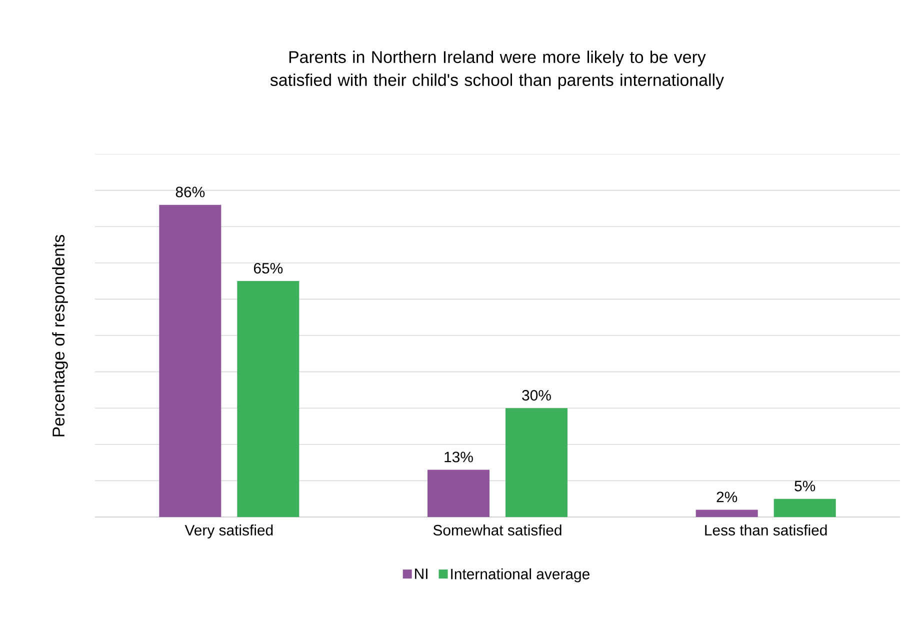  Describe the element at coordinates (727, 497) in the screenshot. I see `data-label: 2%` at that location.